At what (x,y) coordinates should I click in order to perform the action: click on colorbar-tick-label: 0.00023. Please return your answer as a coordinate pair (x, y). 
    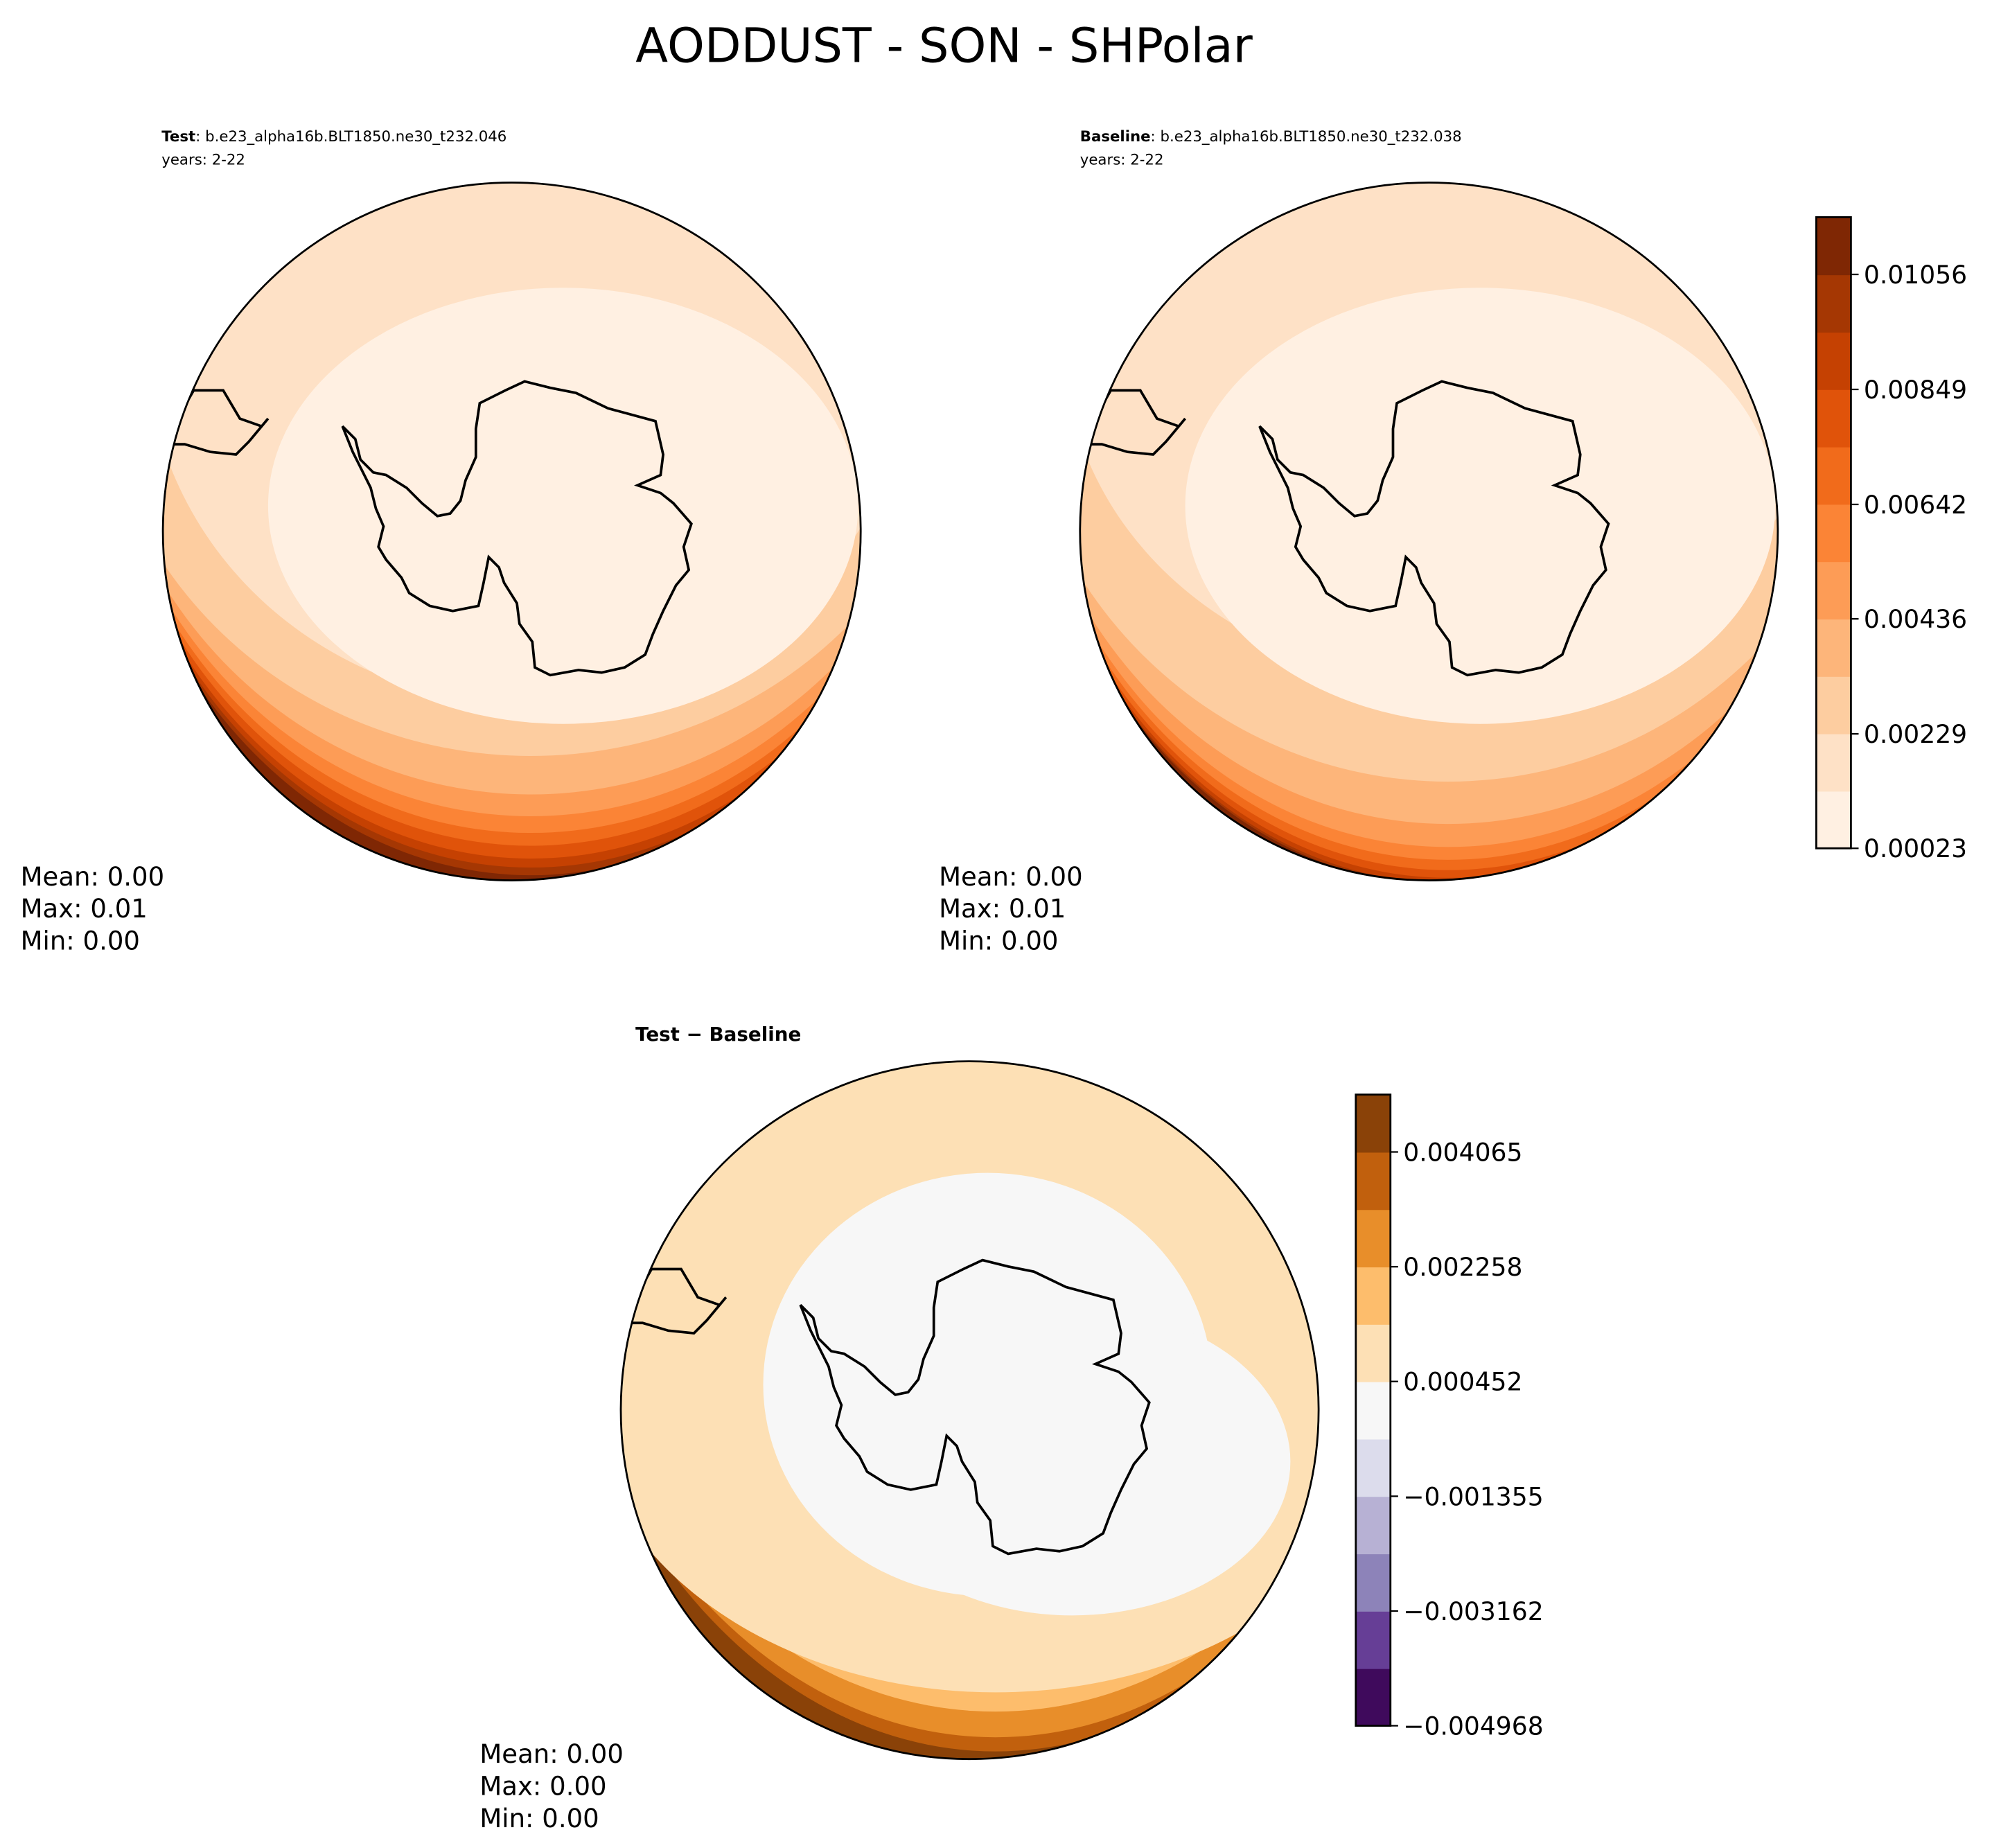
    Looking at the image, I should click on (1915, 848).